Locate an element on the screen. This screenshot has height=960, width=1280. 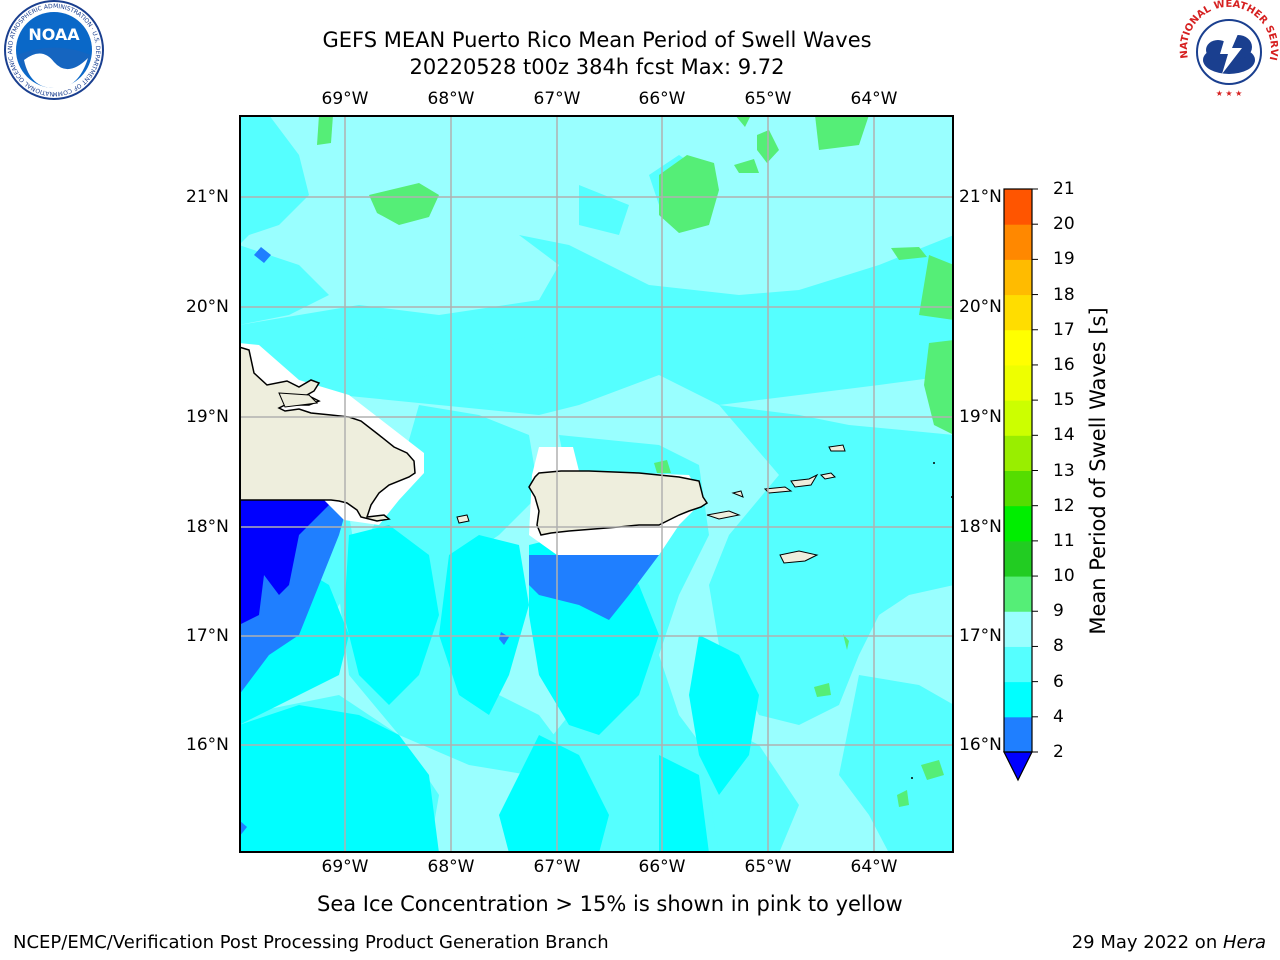
hispaniola-land is located at coordinates (327, 434).